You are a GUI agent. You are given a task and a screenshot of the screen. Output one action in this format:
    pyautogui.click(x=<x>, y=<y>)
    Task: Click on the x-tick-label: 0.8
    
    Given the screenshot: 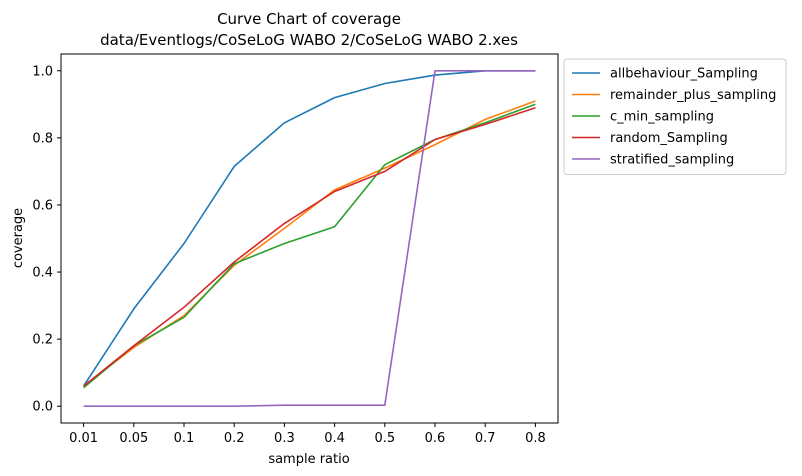 What is the action you would take?
    pyautogui.click(x=535, y=438)
    